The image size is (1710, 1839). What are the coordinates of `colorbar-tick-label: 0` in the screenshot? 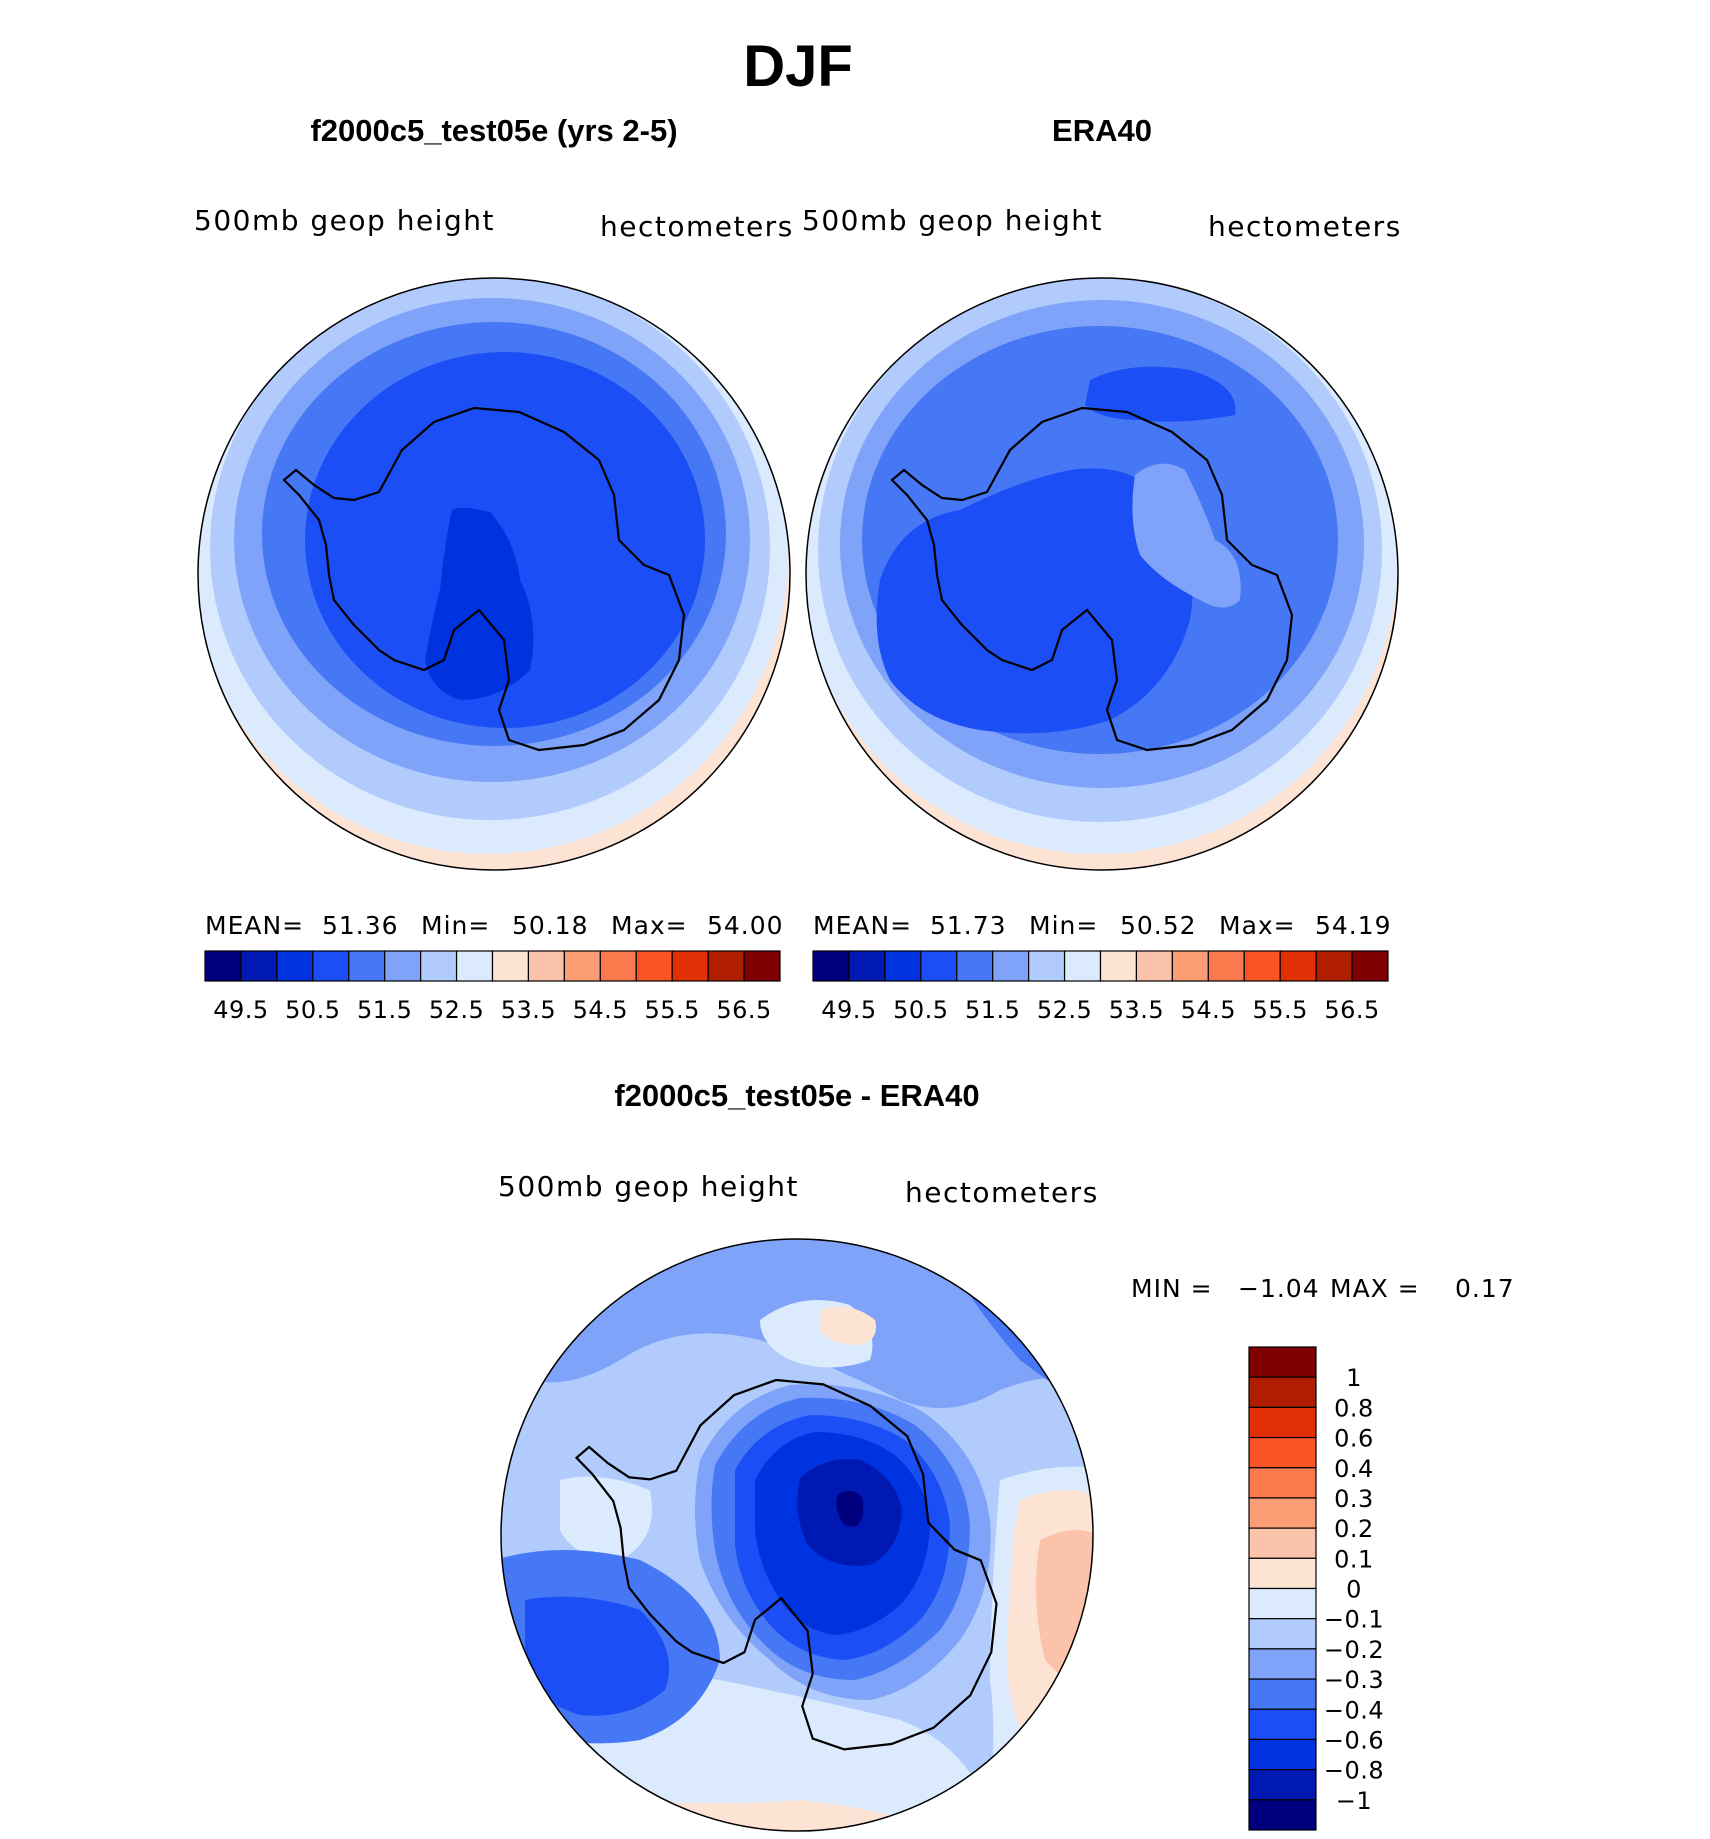 It's located at (1354, 1590).